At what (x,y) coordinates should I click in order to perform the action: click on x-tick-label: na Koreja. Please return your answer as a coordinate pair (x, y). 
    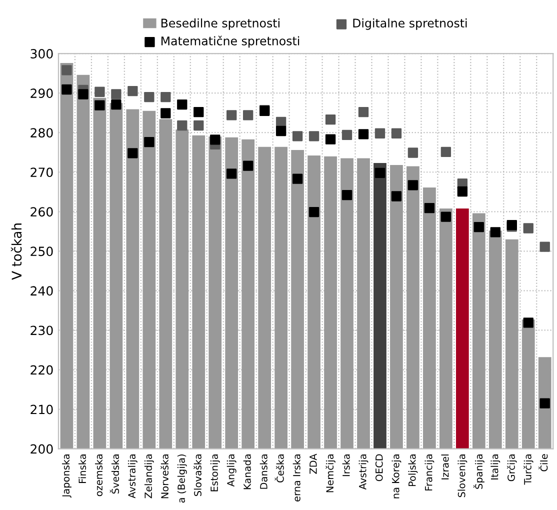
    Looking at the image, I should click on (397, 476).